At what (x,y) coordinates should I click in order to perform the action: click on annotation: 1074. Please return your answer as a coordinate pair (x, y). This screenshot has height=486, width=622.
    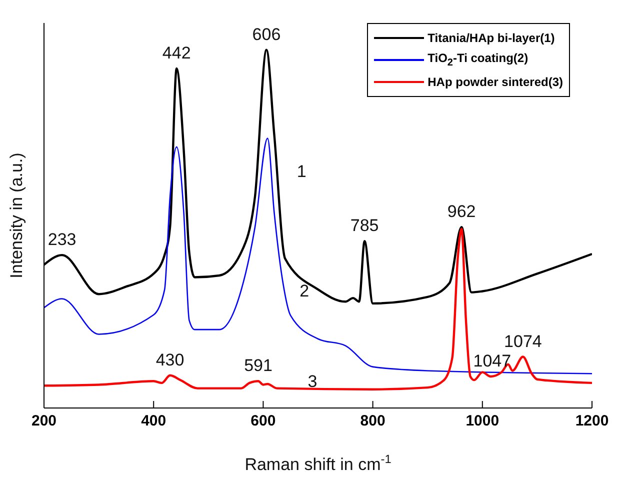
    Looking at the image, I should click on (523, 341).